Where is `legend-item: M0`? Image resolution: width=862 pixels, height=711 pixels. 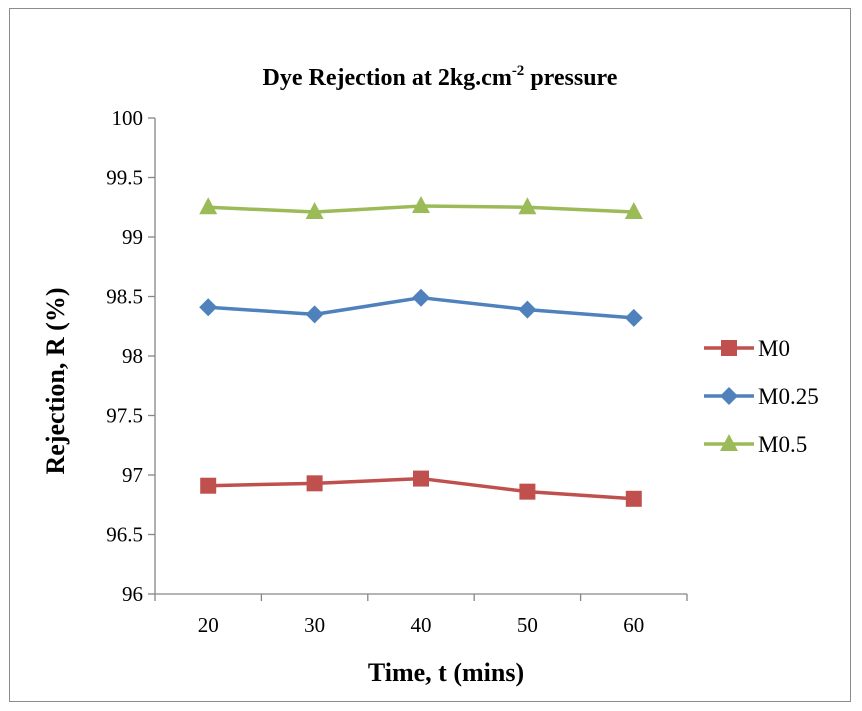 legend-item: M0 is located at coordinates (747, 348).